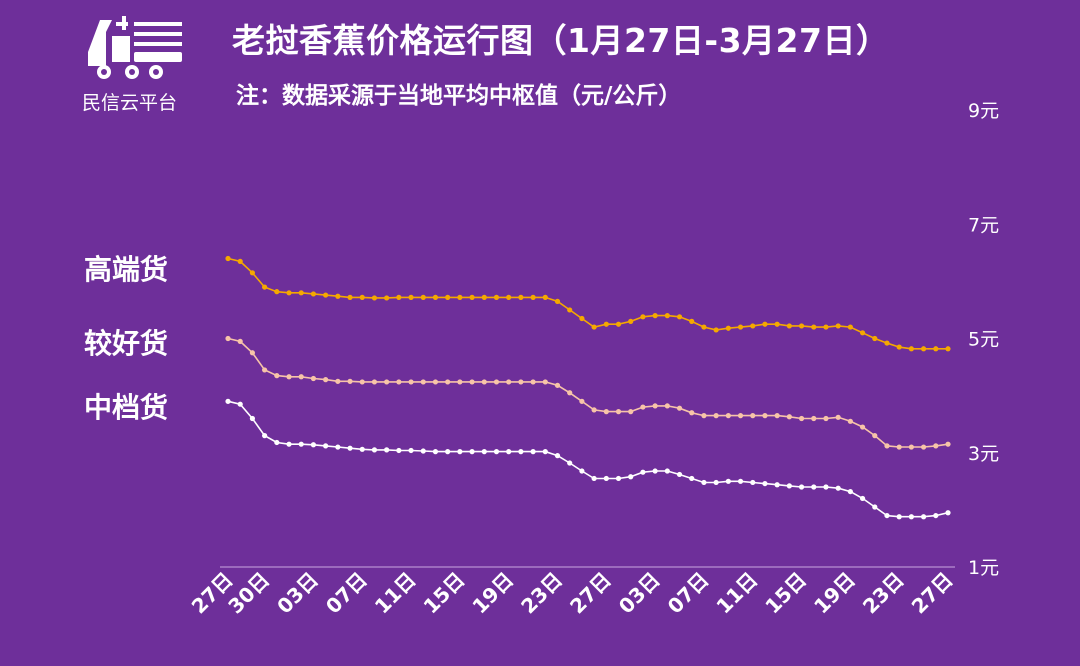 The height and width of the screenshot is (666, 1080). I want to click on x-tick-label: 07日, so click(688, 593).